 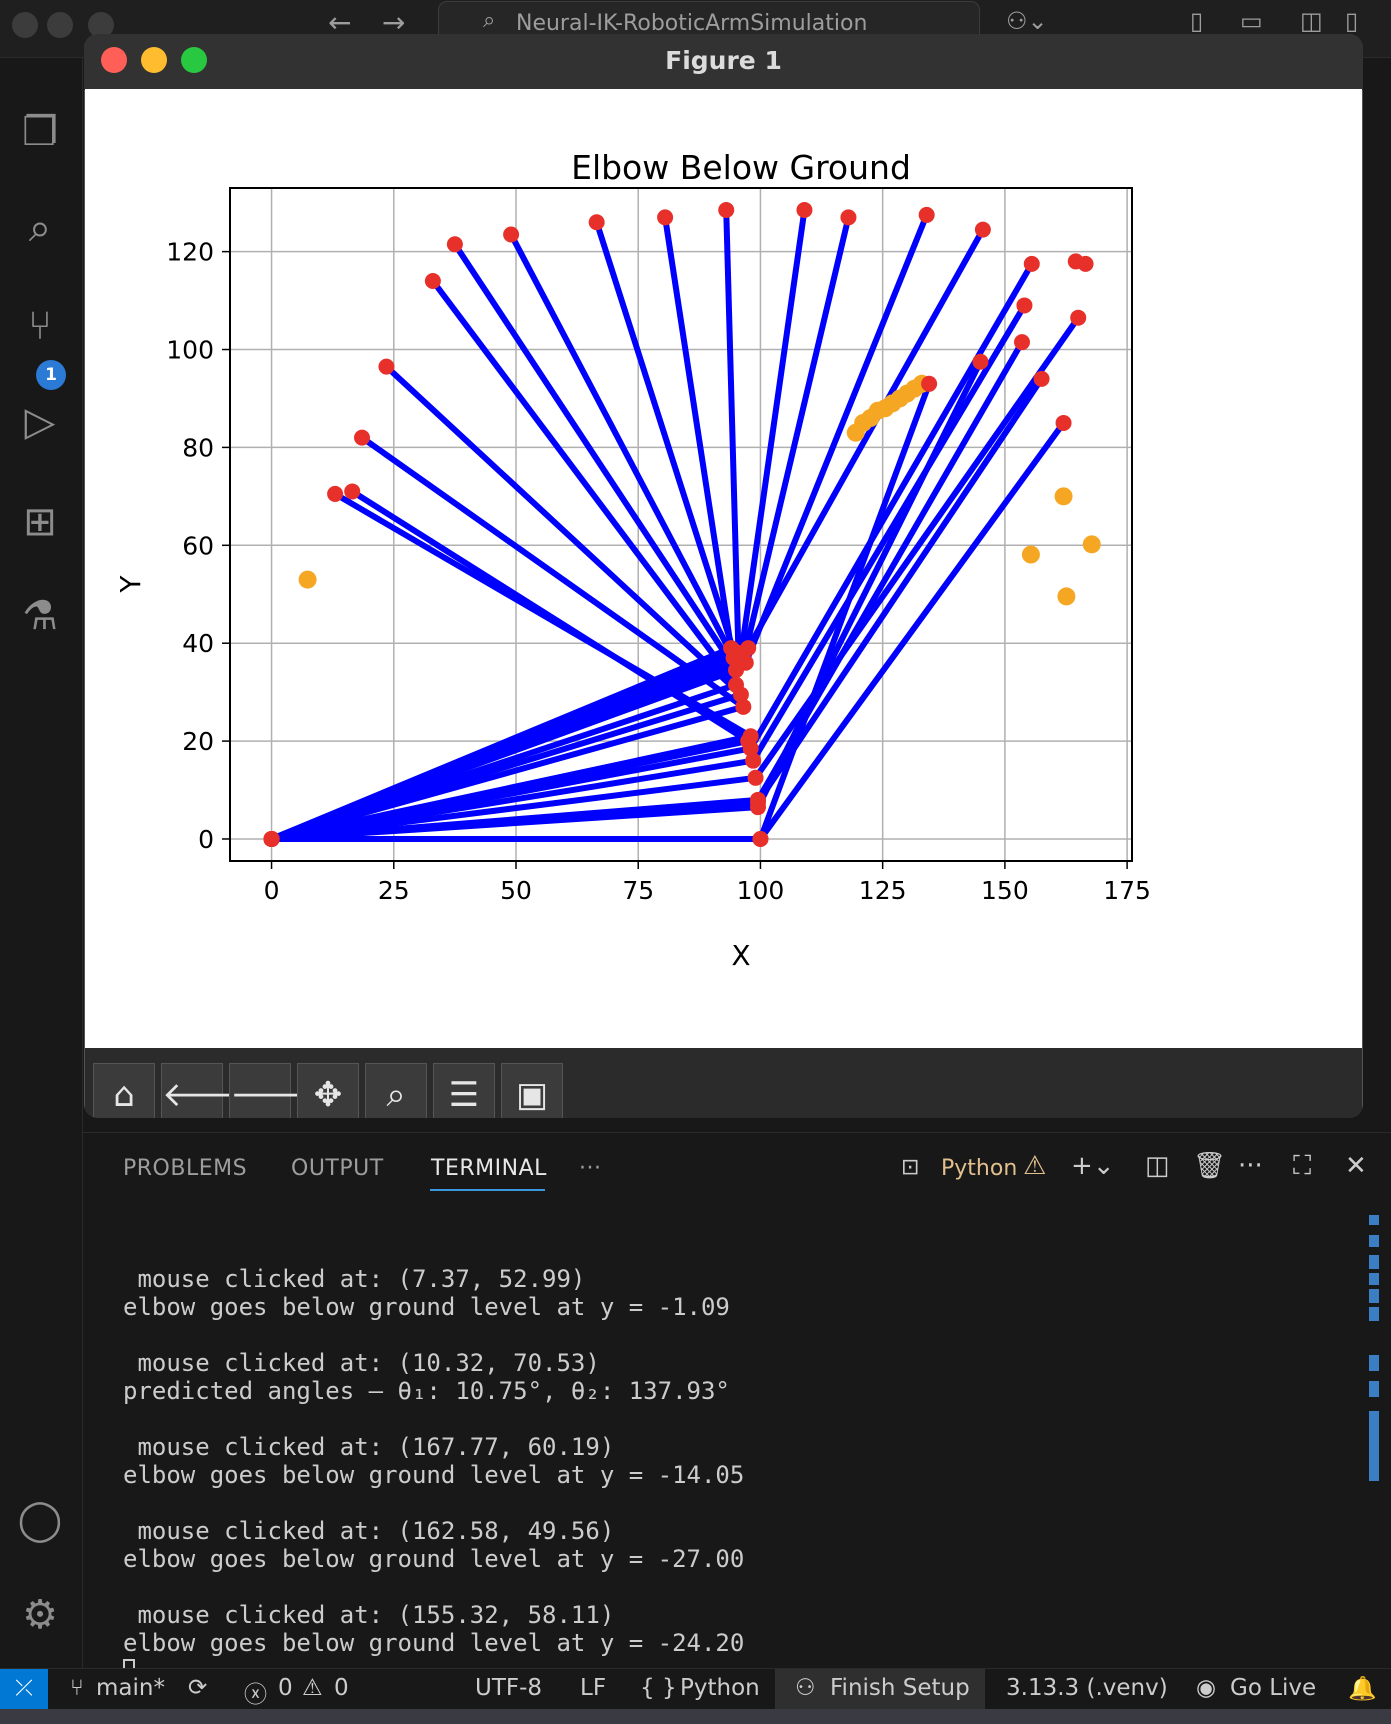 I want to click on error-icon: ⓧ, so click(x=255, y=1695).